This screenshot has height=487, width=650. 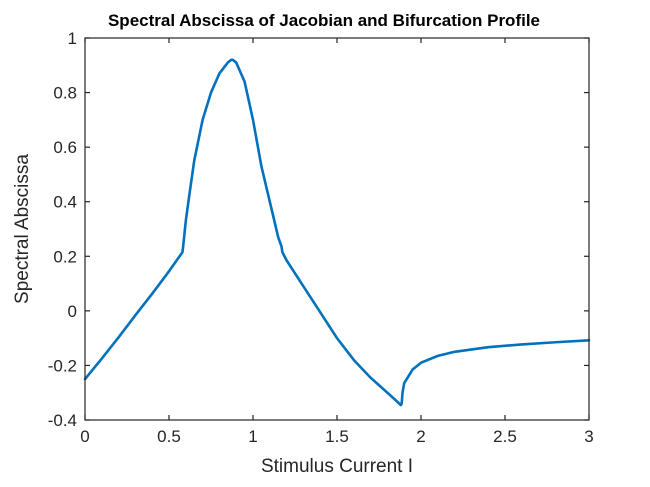 I want to click on x-axis-label: Stimulus Current I, so click(x=337, y=466).